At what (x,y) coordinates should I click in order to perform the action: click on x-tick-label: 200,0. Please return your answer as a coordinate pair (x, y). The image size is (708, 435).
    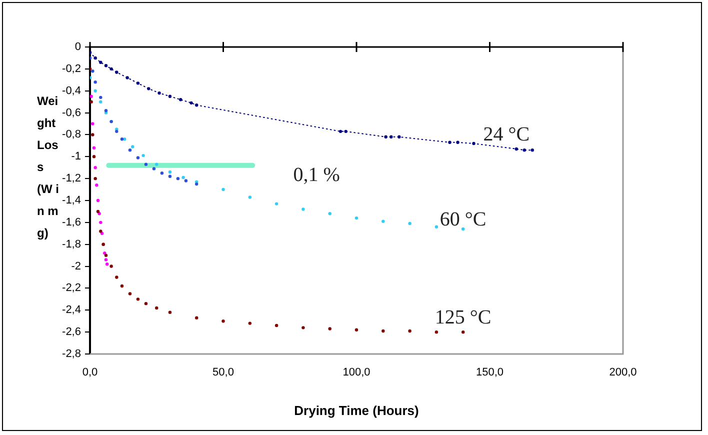
    Looking at the image, I should click on (623, 372).